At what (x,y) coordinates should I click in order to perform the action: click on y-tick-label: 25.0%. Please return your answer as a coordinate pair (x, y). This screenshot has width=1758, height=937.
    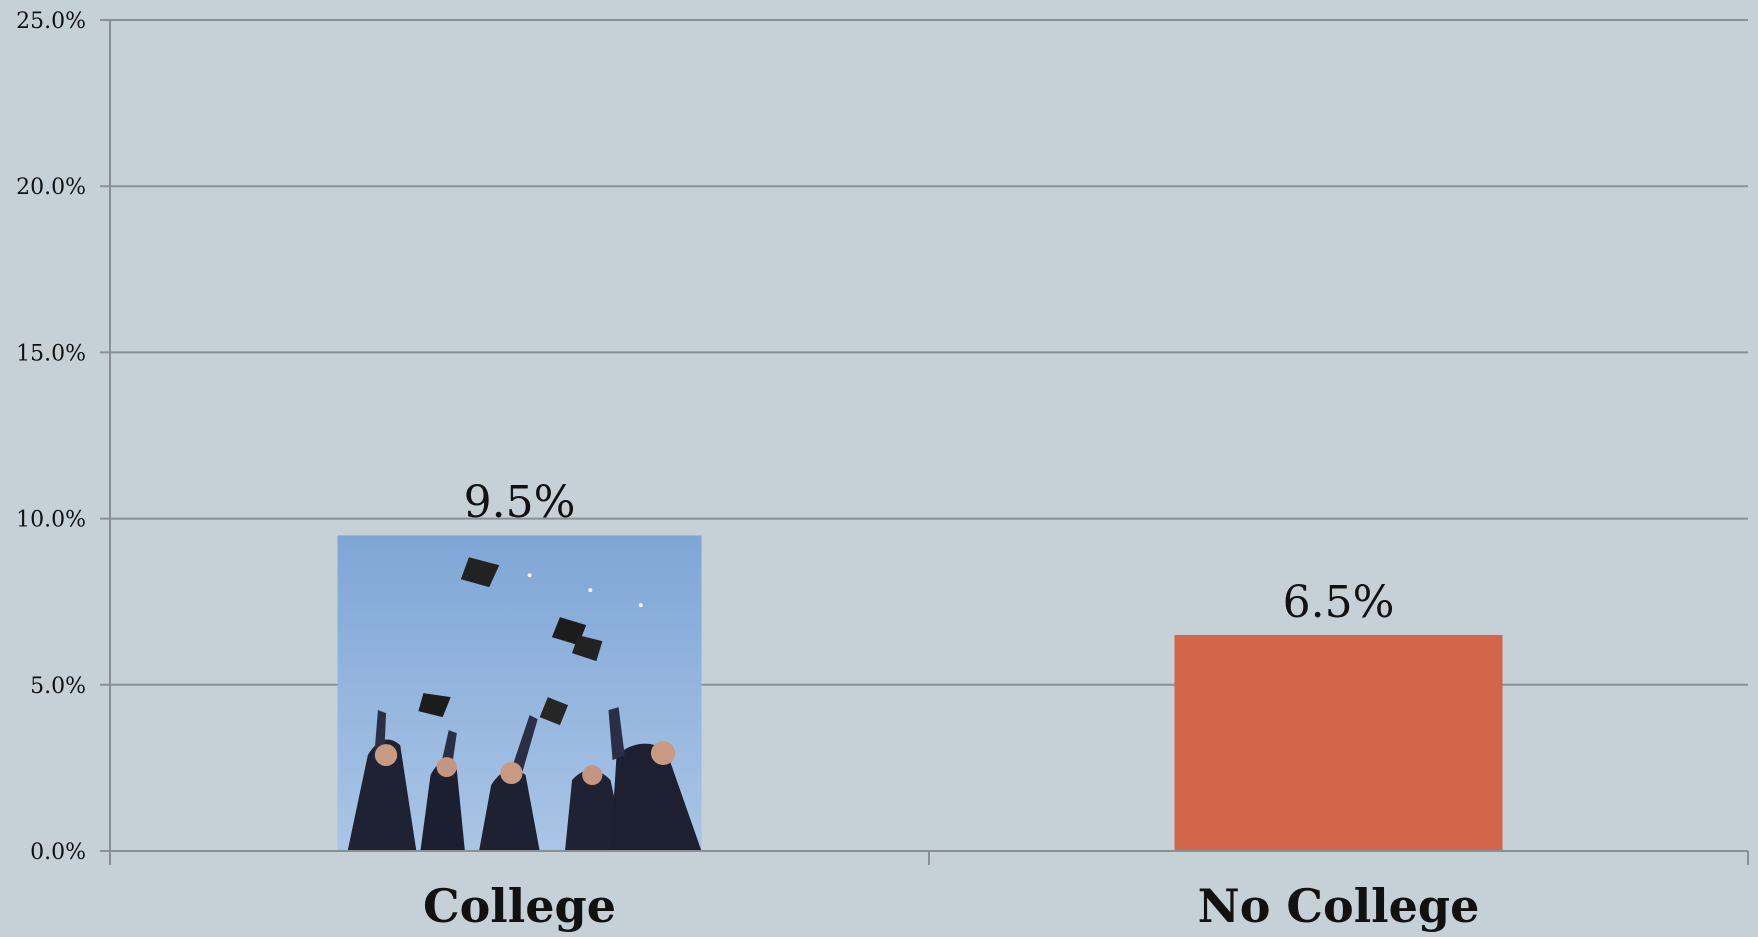
    Looking at the image, I should click on (51, 21).